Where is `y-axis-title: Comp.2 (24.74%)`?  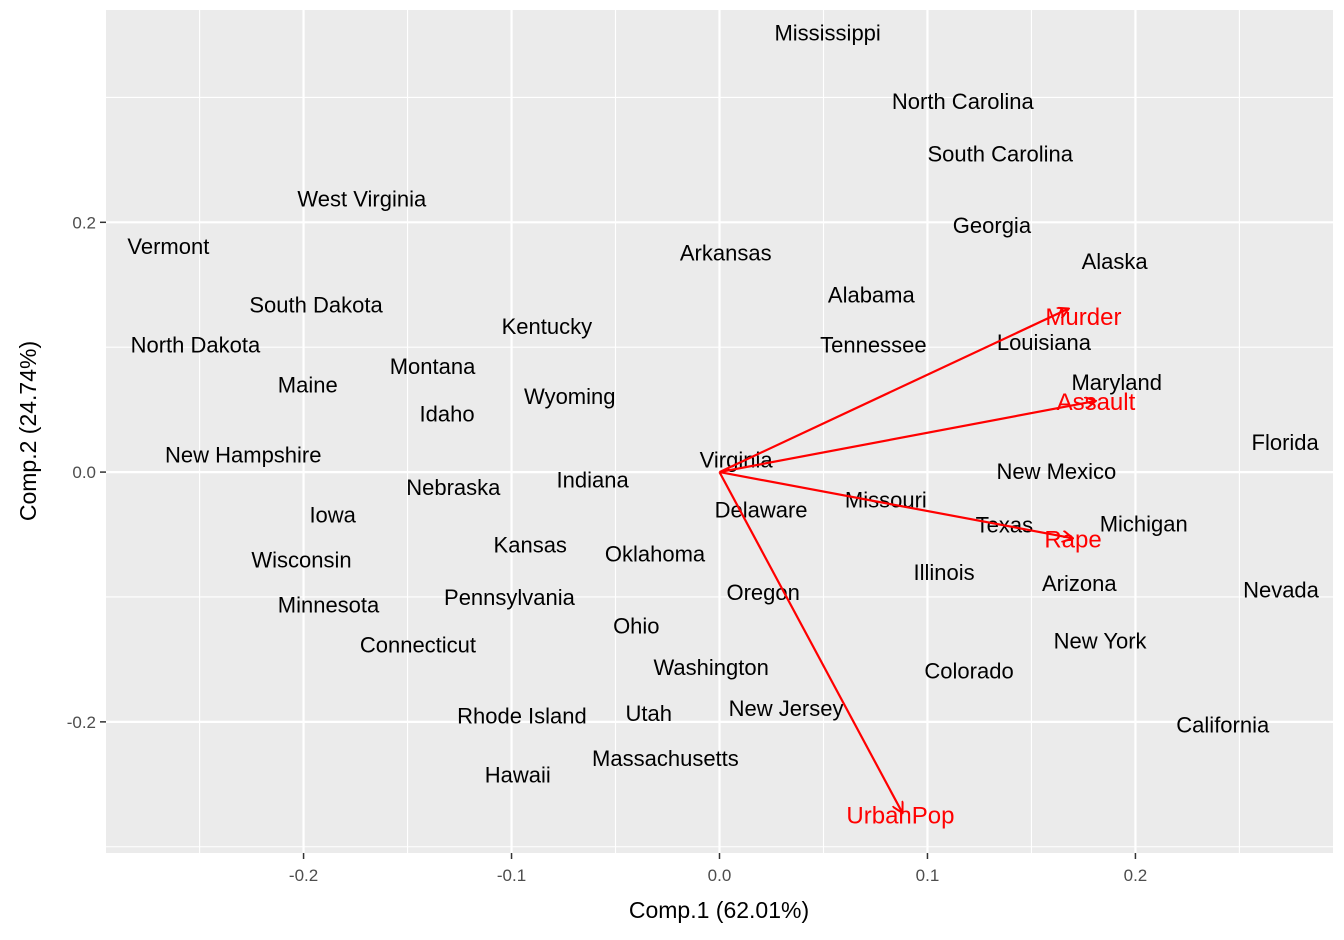 y-axis-title: Comp.2 (24.74%) is located at coordinates (28, 431).